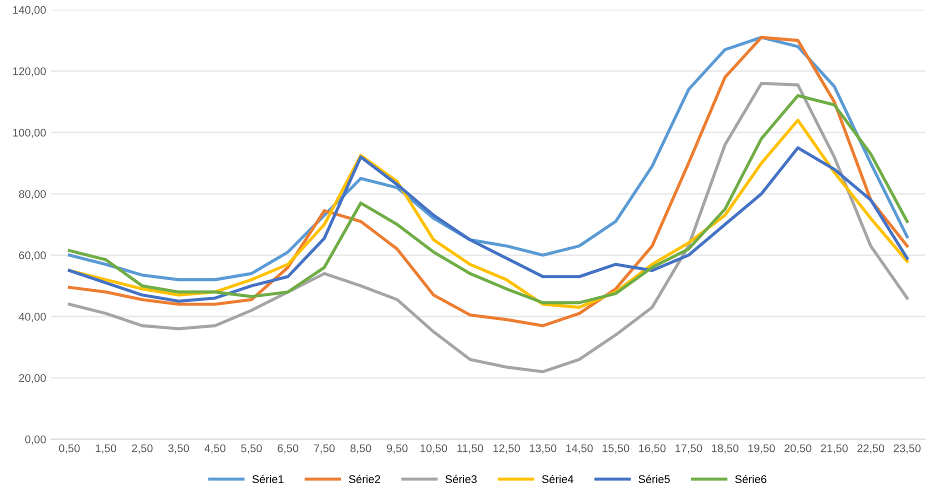  Describe the element at coordinates (29, 133) in the screenshot. I see `y-tick-label: 100,00` at that location.